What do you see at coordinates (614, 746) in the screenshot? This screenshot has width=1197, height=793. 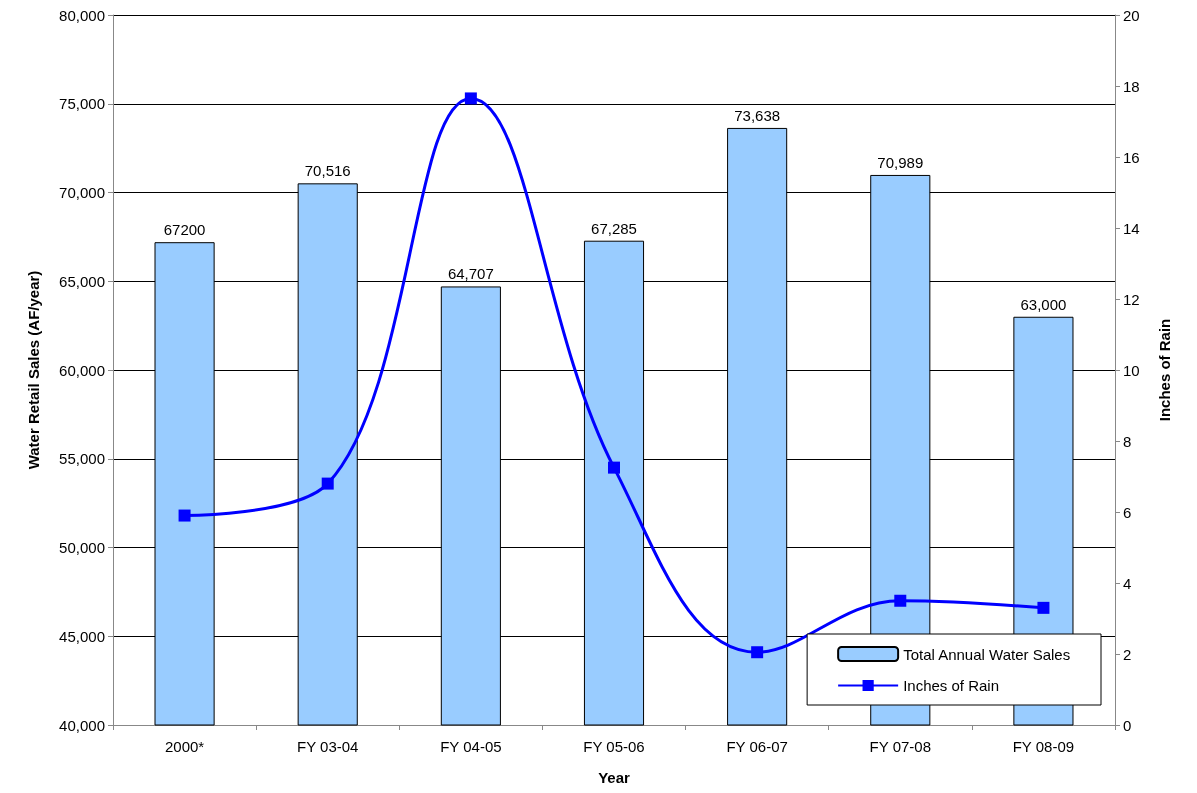 I see `x-tick-label: FY 05-06` at bounding box center [614, 746].